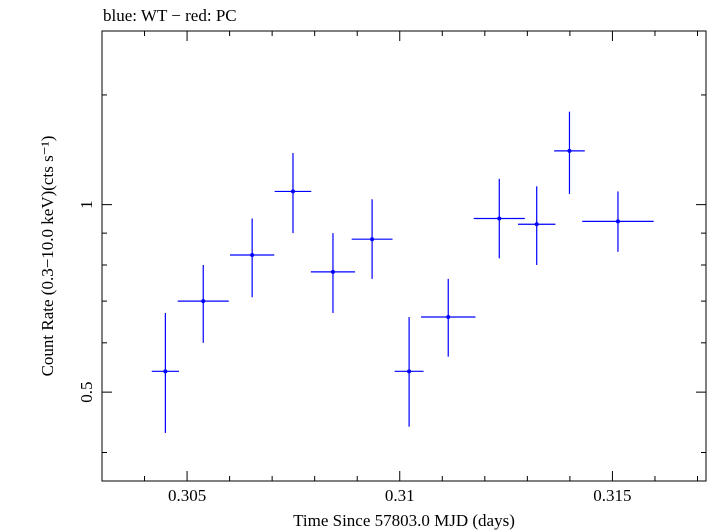 This screenshot has width=709, height=532. Describe the element at coordinates (400, 495) in the screenshot. I see `x-tick-label: 0.31` at that location.